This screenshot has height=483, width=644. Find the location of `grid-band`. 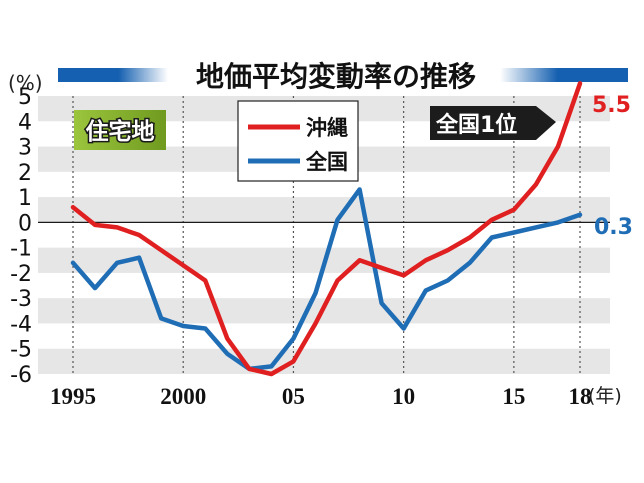

grid-band is located at coordinates (324, 361).